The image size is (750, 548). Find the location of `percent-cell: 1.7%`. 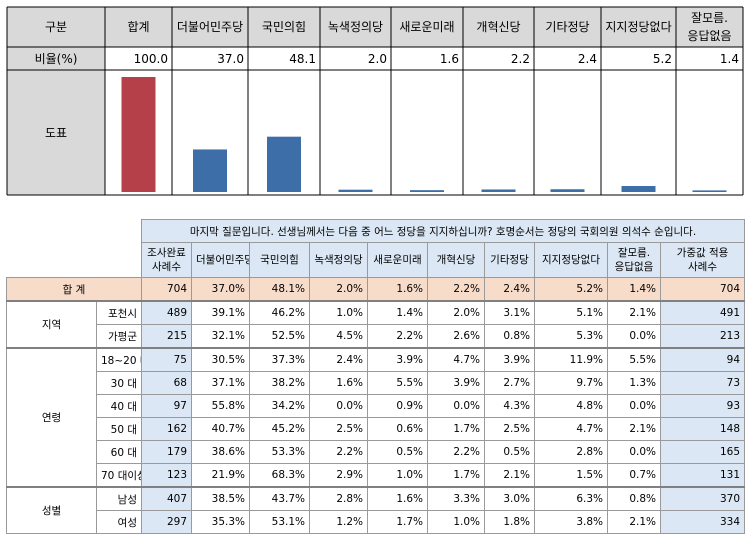

percent-cell: 1.7% is located at coordinates (456, 475).